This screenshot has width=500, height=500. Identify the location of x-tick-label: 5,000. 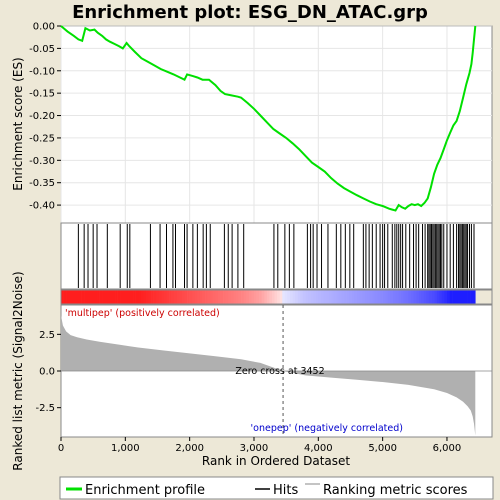
(382, 448).